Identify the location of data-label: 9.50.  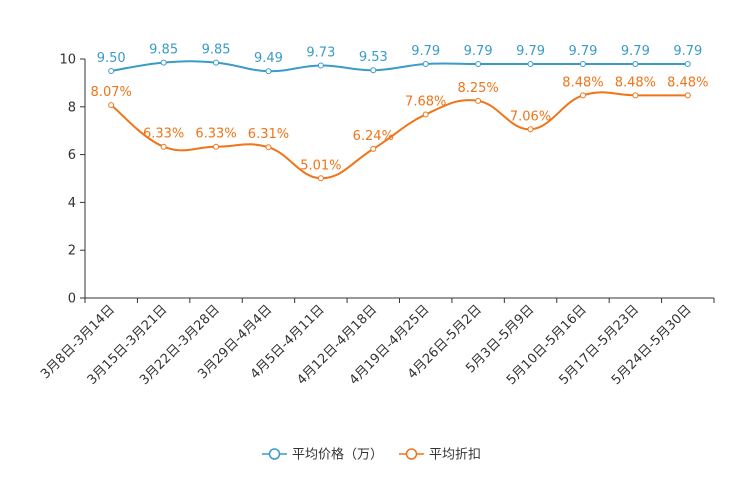
(111, 58).